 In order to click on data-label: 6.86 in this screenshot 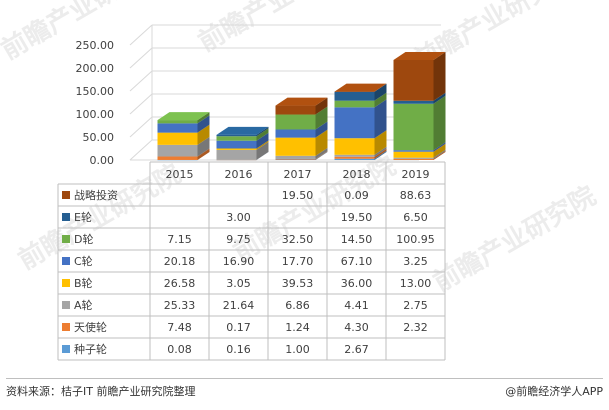, I will do `click(297, 305)`.